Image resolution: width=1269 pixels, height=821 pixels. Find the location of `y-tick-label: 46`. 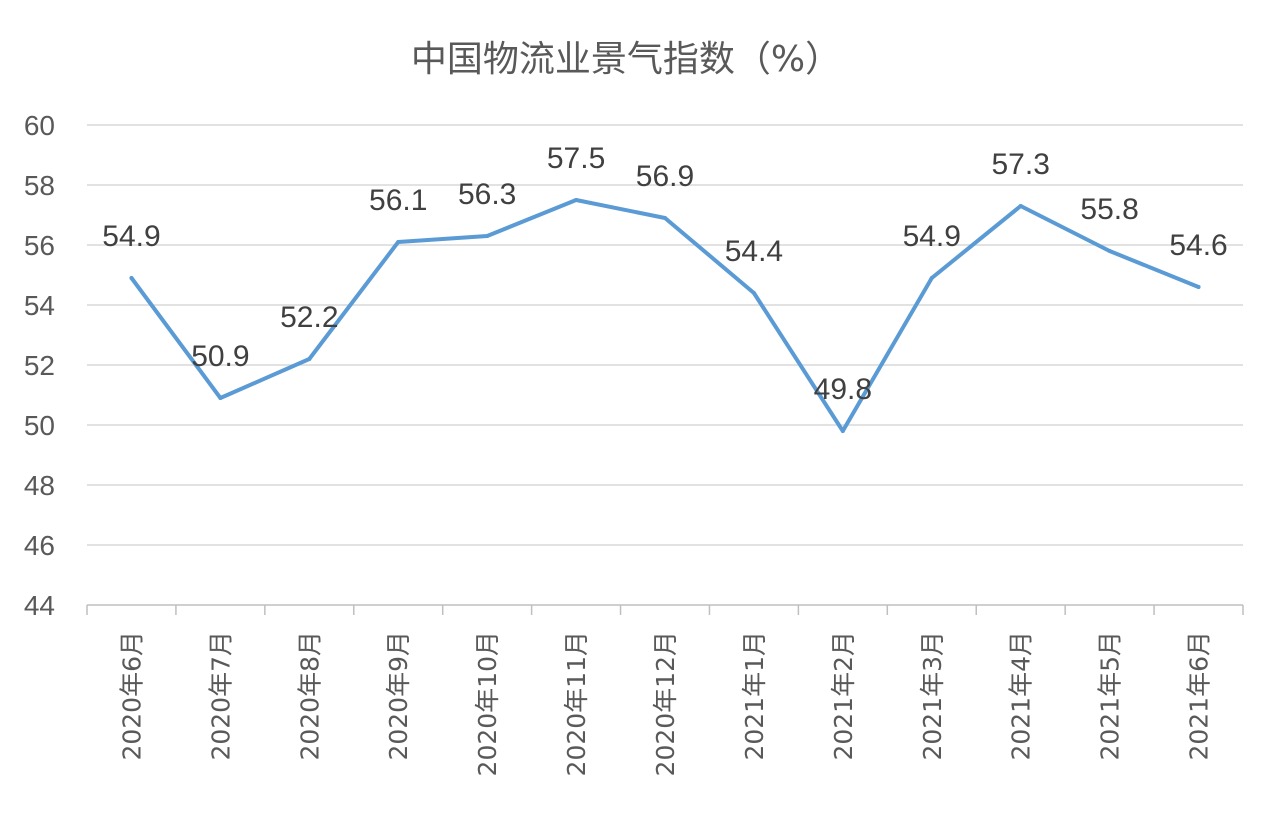

y-tick-label: 46 is located at coordinates (39, 545).